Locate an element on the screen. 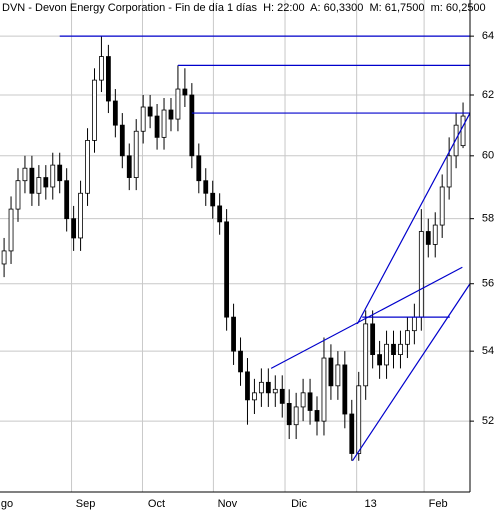 This screenshot has height=510, width=503. y-tick-label: 54 is located at coordinates (488, 351).